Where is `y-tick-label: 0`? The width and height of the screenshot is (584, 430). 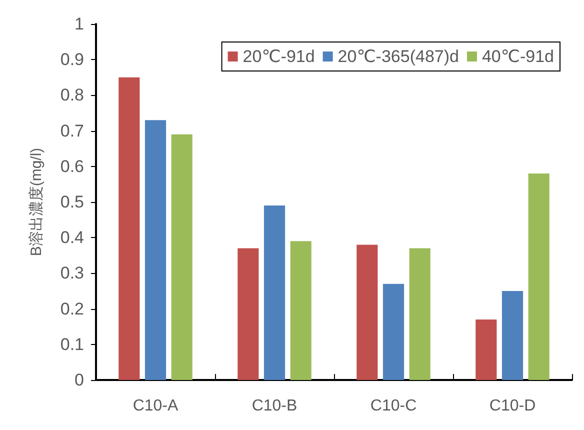 y-tick-label: 0 is located at coordinates (79, 380).